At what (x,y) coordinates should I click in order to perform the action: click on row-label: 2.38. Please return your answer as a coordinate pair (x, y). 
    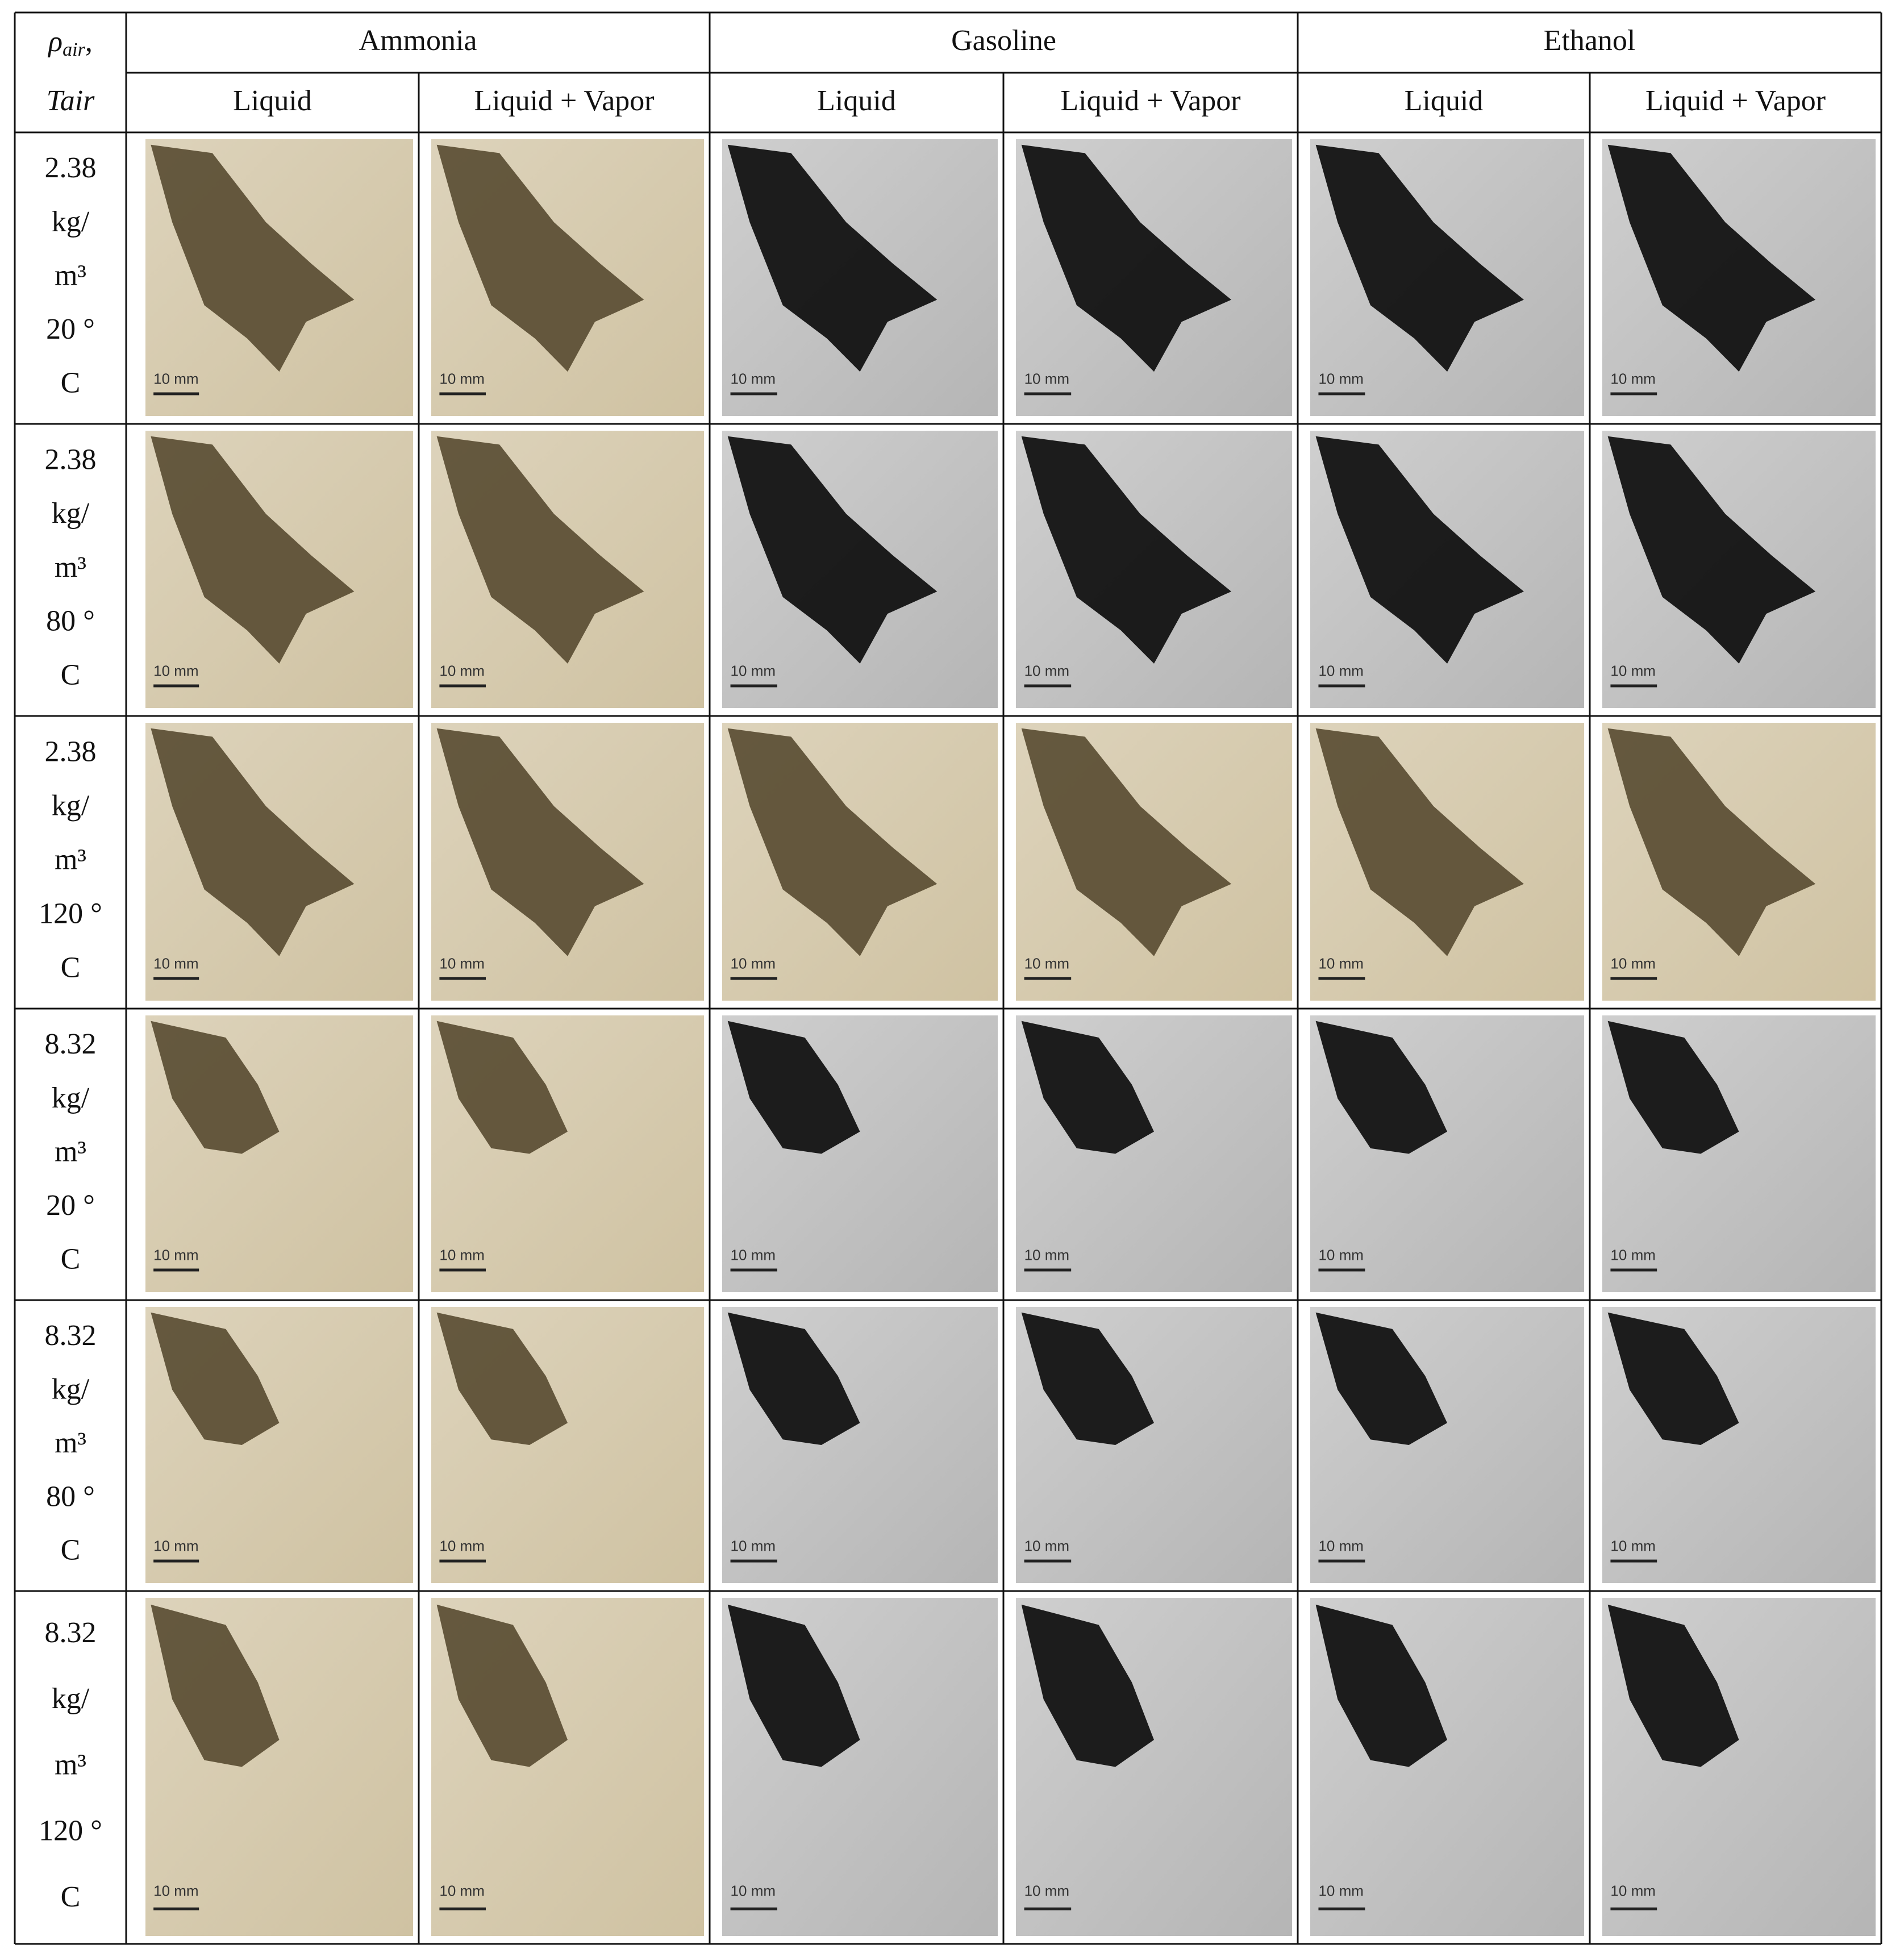
    Looking at the image, I should click on (71, 460).